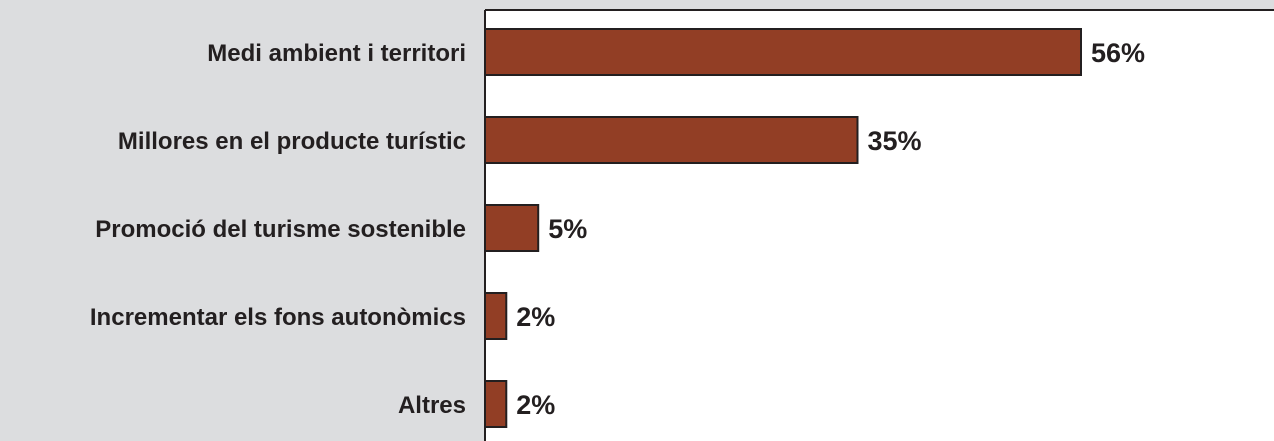  Describe the element at coordinates (895, 141) in the screenshot. I see `value-label: 35%` at that location.